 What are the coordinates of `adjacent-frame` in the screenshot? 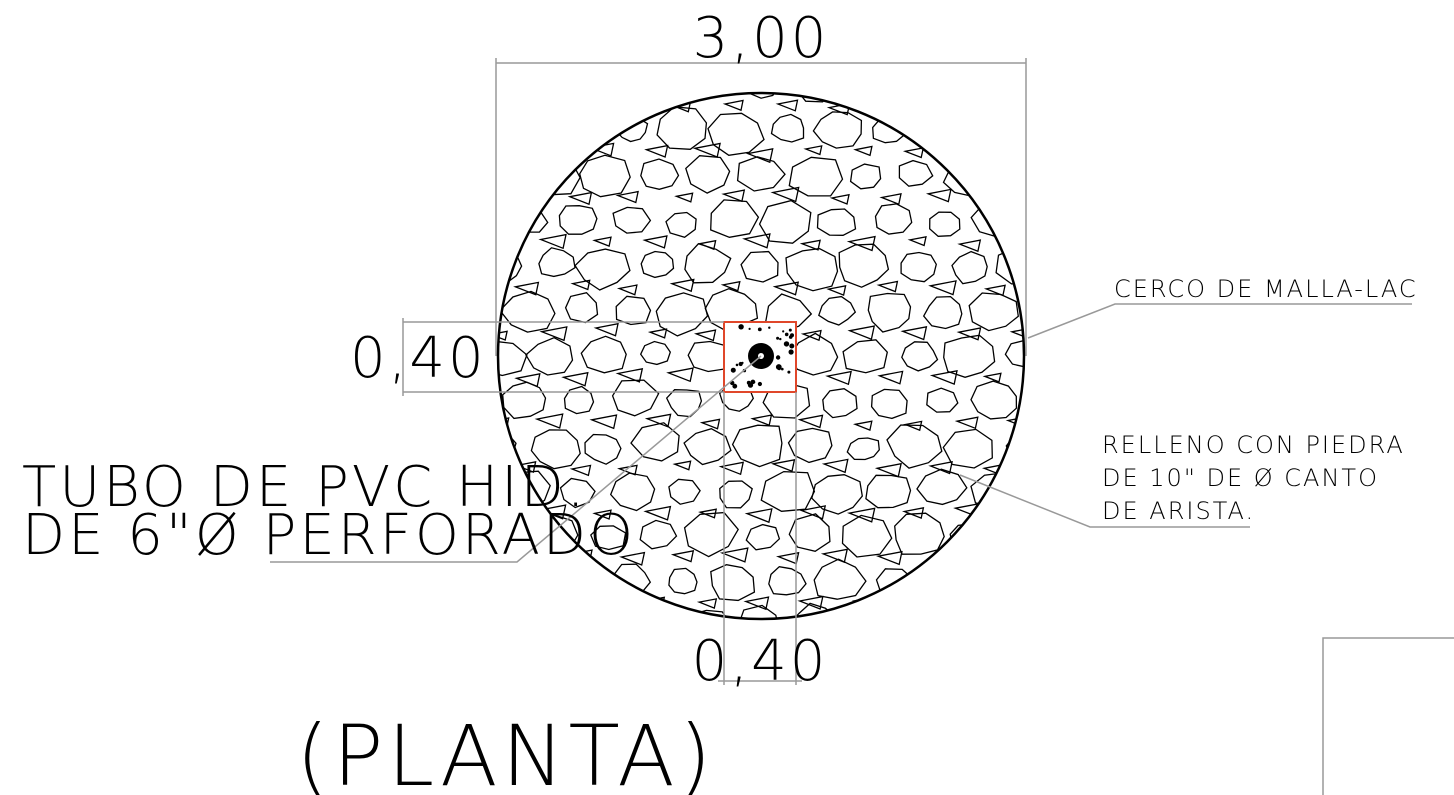 It's located at (1388, 716).